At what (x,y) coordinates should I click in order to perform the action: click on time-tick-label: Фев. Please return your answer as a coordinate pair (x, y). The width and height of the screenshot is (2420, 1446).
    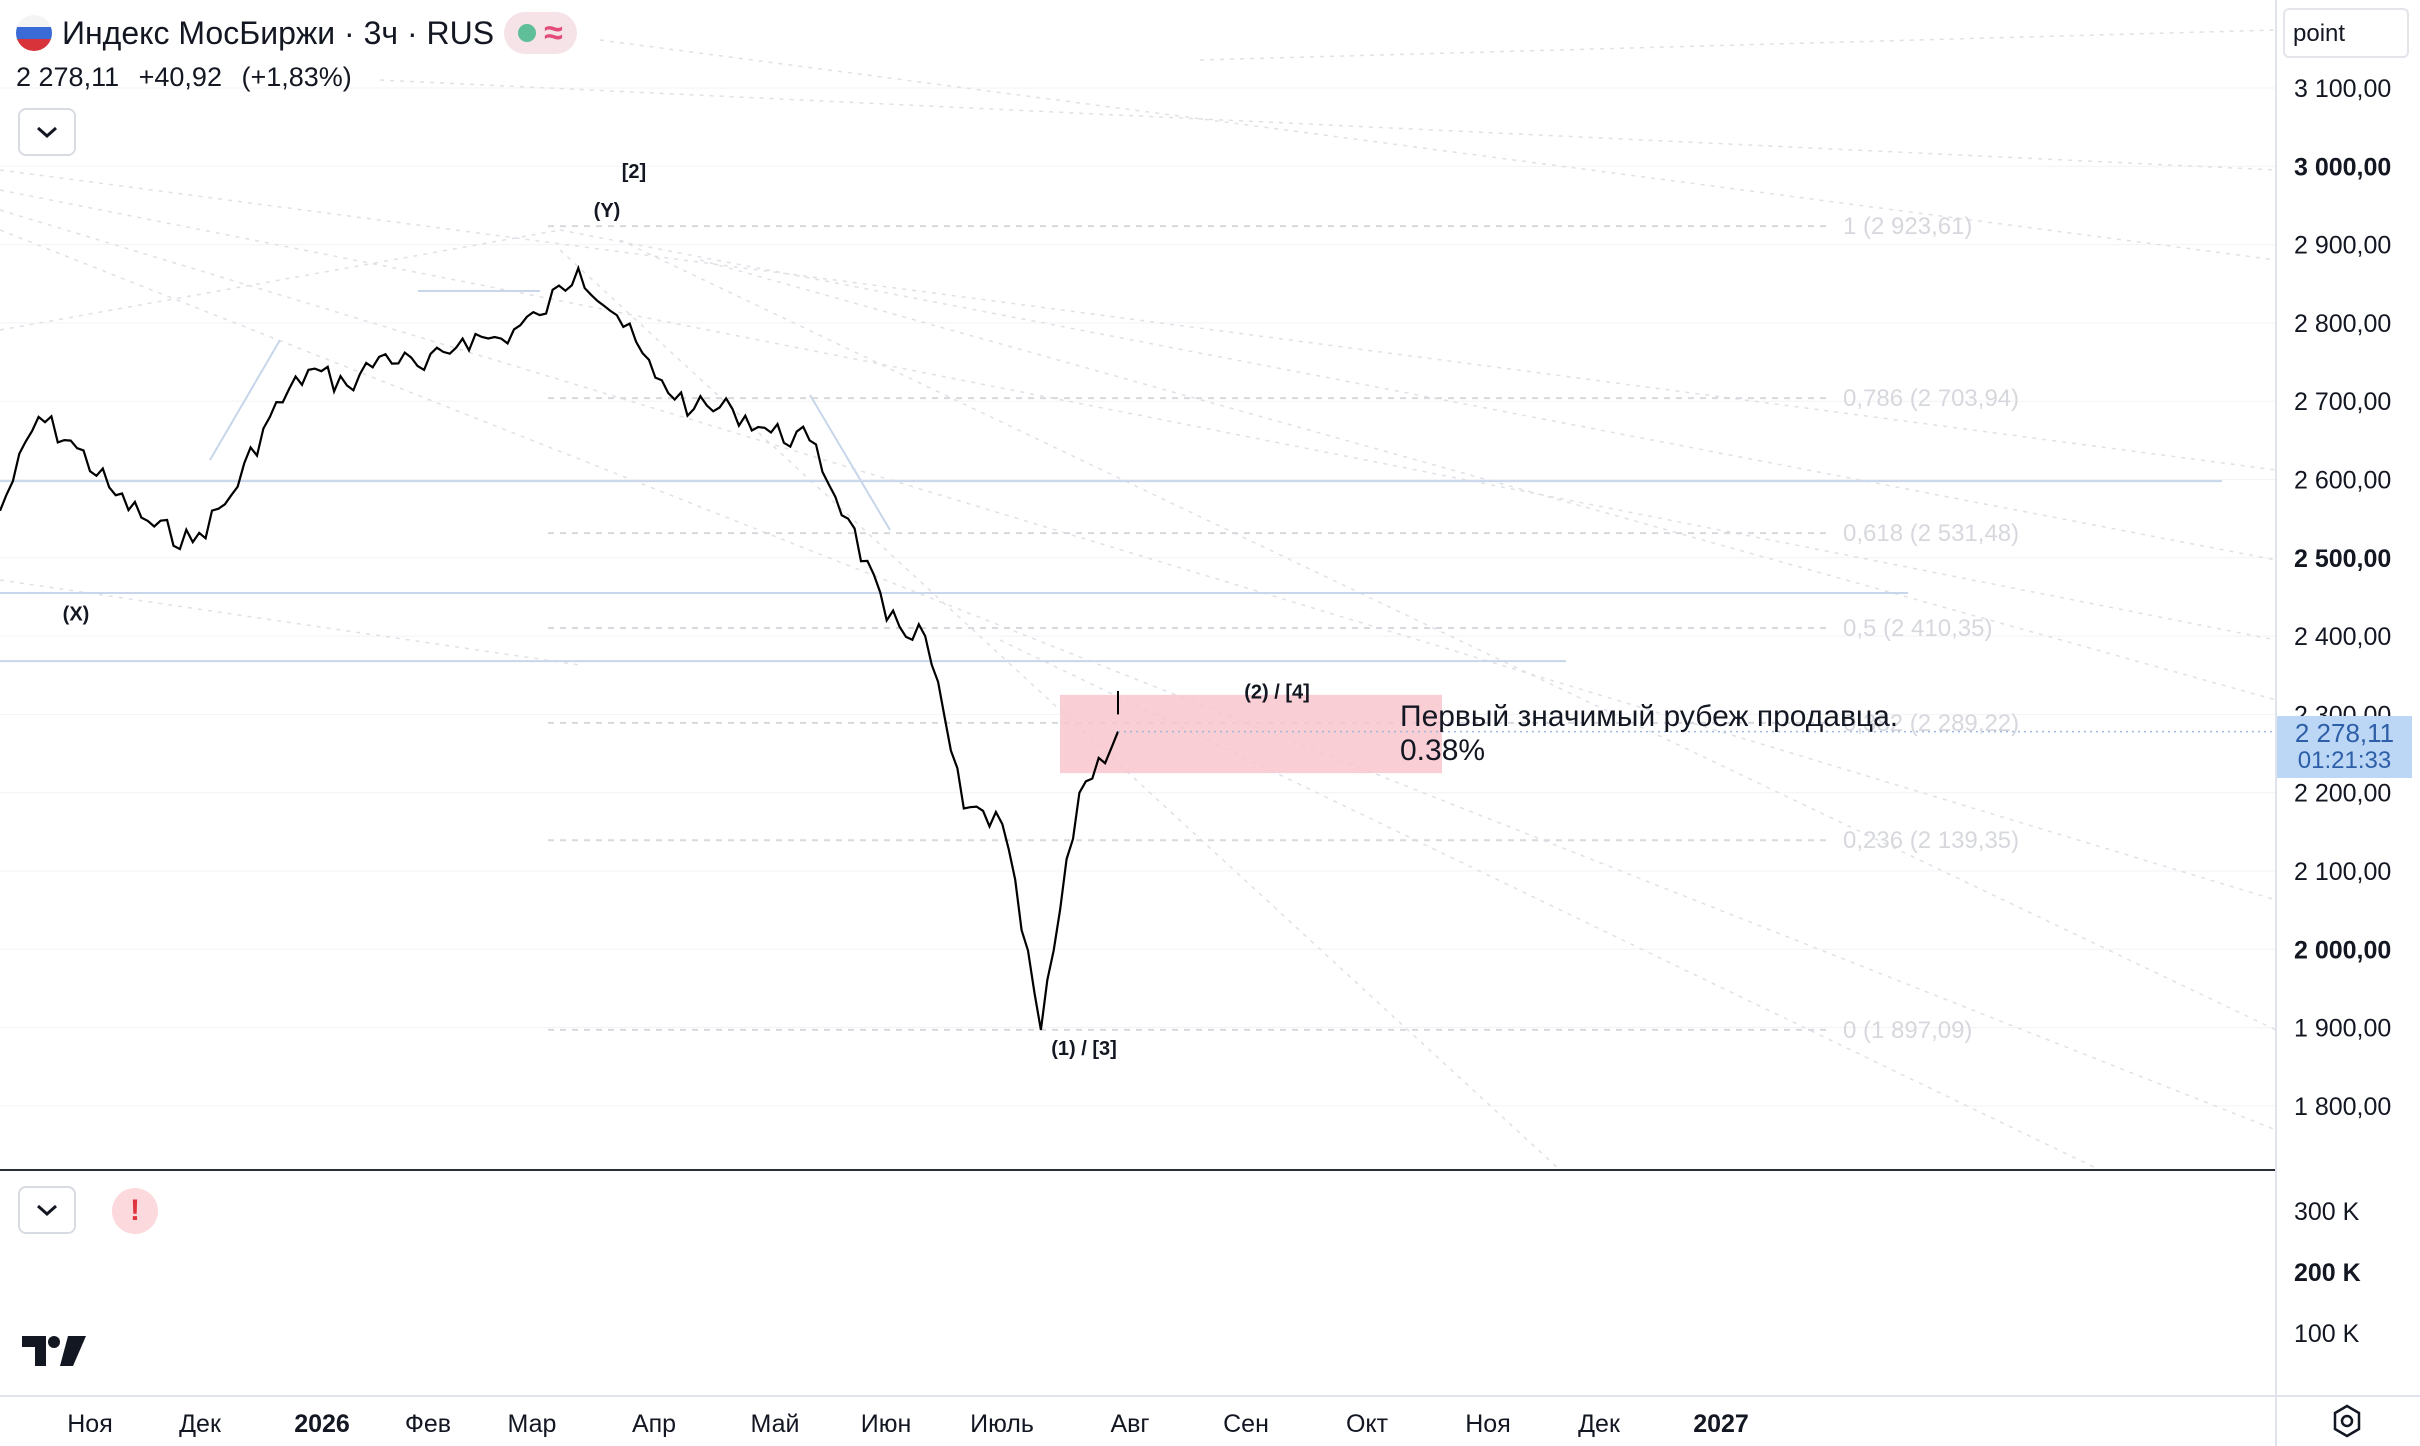
    Looking at the image, I should click on (428, 1424).